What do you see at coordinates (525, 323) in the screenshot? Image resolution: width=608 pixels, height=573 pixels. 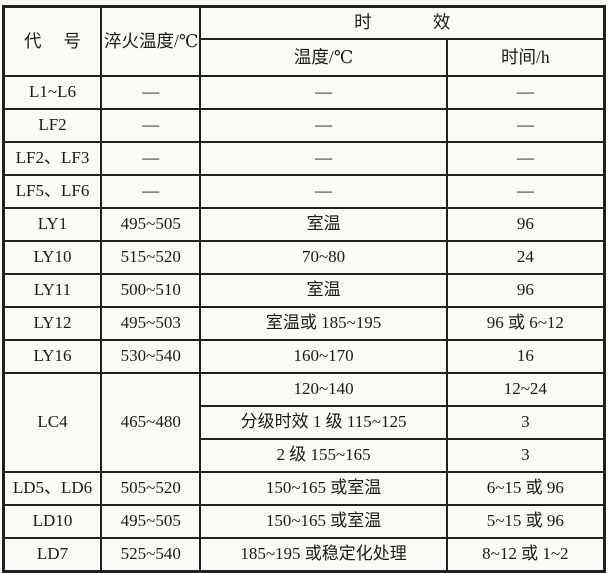 I see `aging-time-cell: 96 或 6~12` at bounding box center [525, 323].